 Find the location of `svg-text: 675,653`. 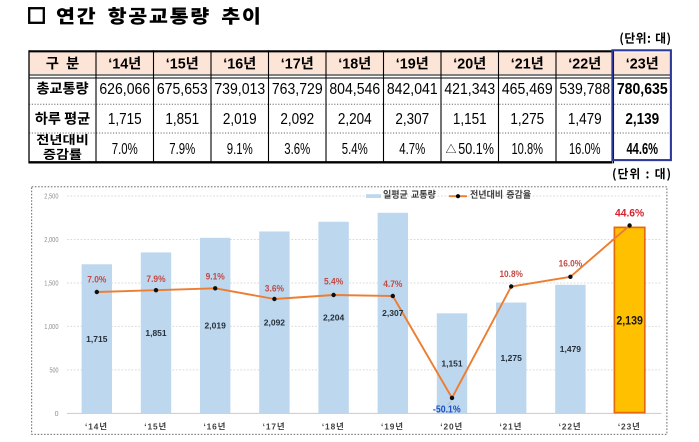

svg-text: 675,653 is located at coordinates (182, 89).